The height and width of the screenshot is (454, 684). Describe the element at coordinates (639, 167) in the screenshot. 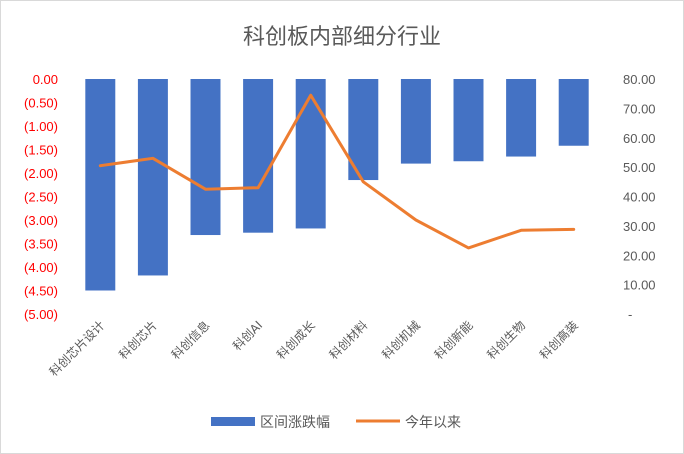

I see `right-tick-label: 50.00` at that location.